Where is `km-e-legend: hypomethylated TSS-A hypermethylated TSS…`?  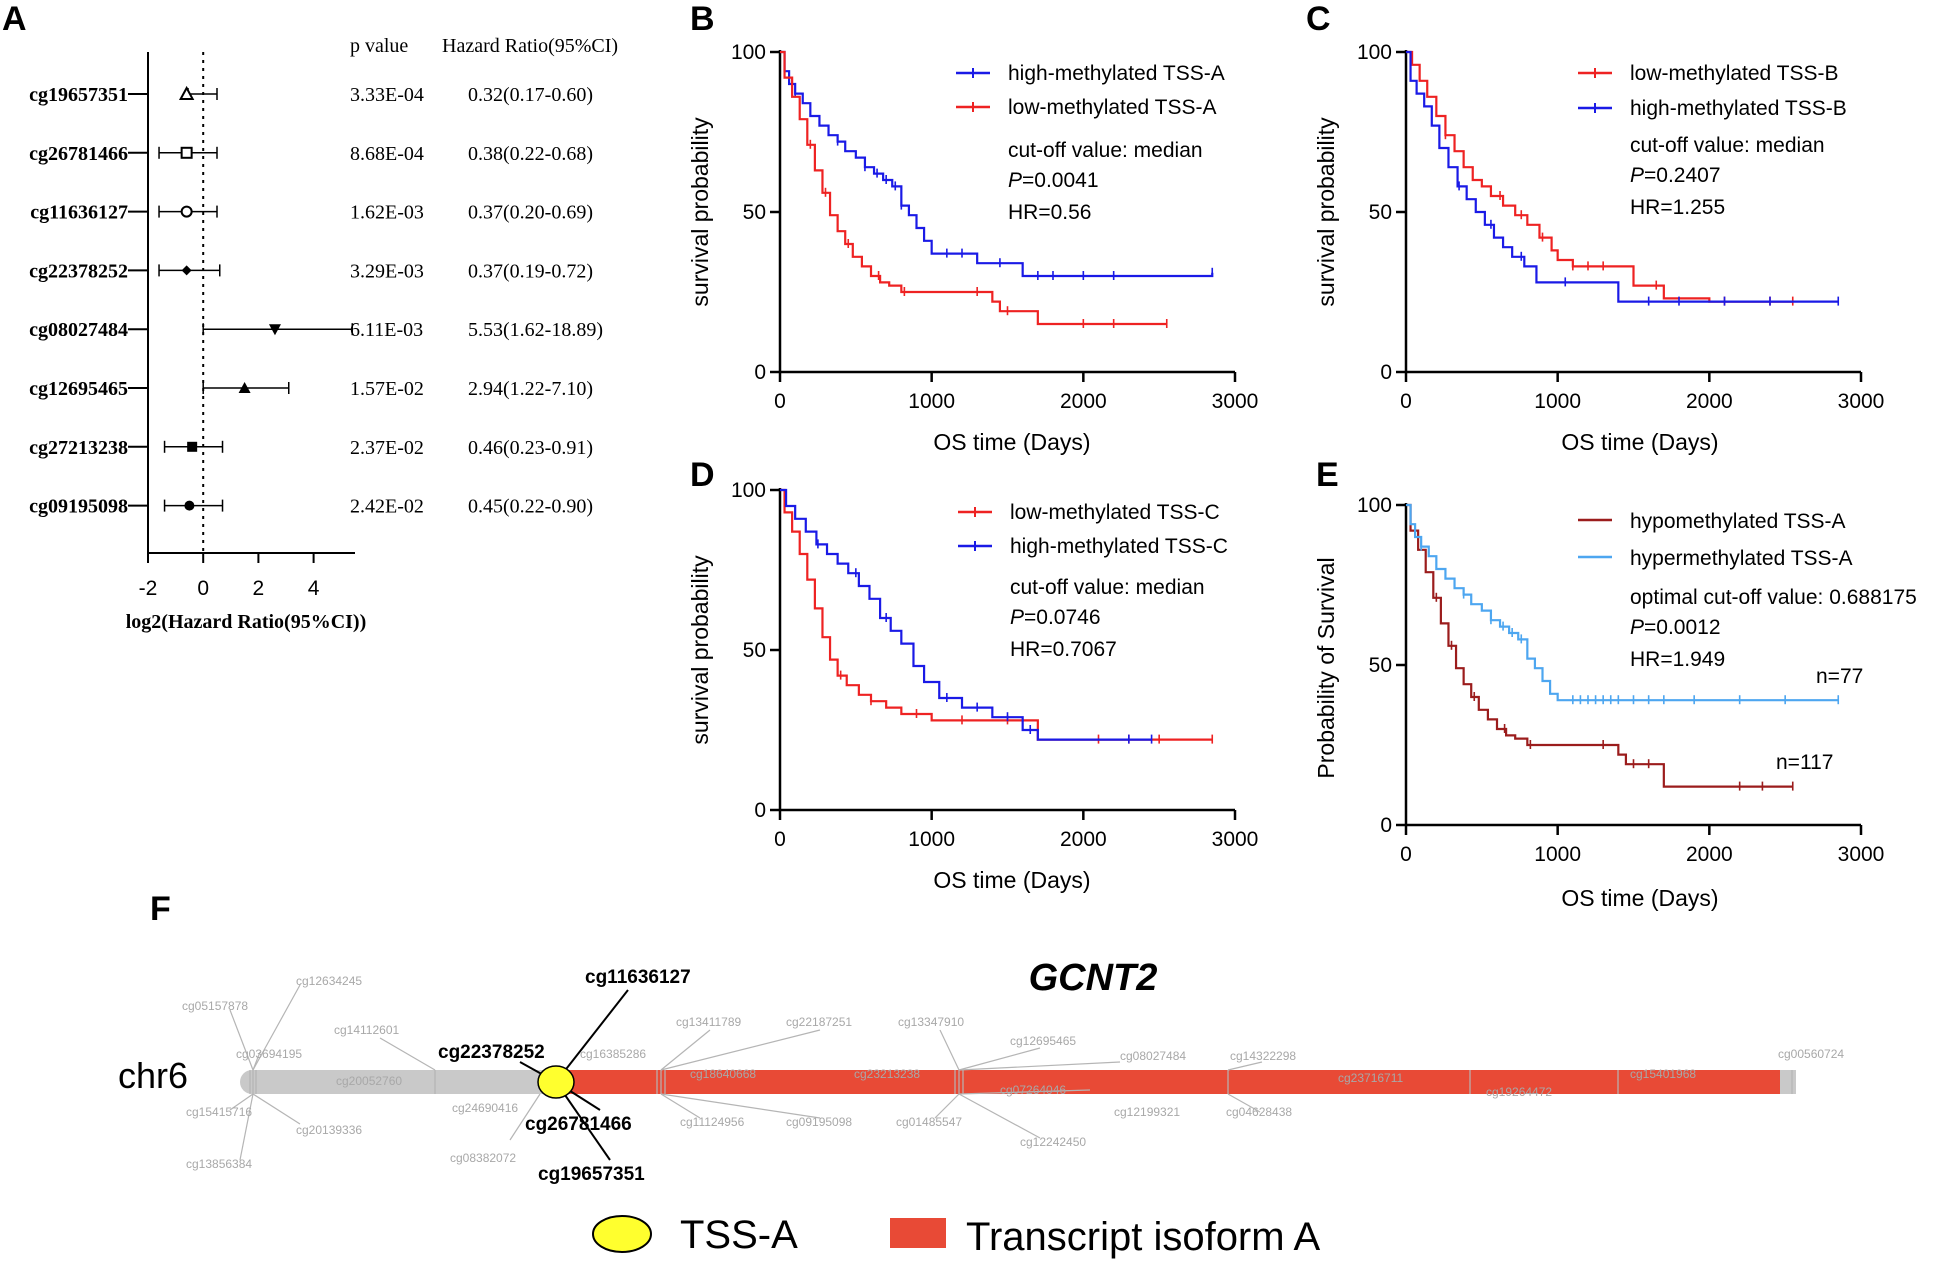 km-e-legend: hypomethylated TSS-A hypermethylated TSS… is located at coordinates (1747, 642).